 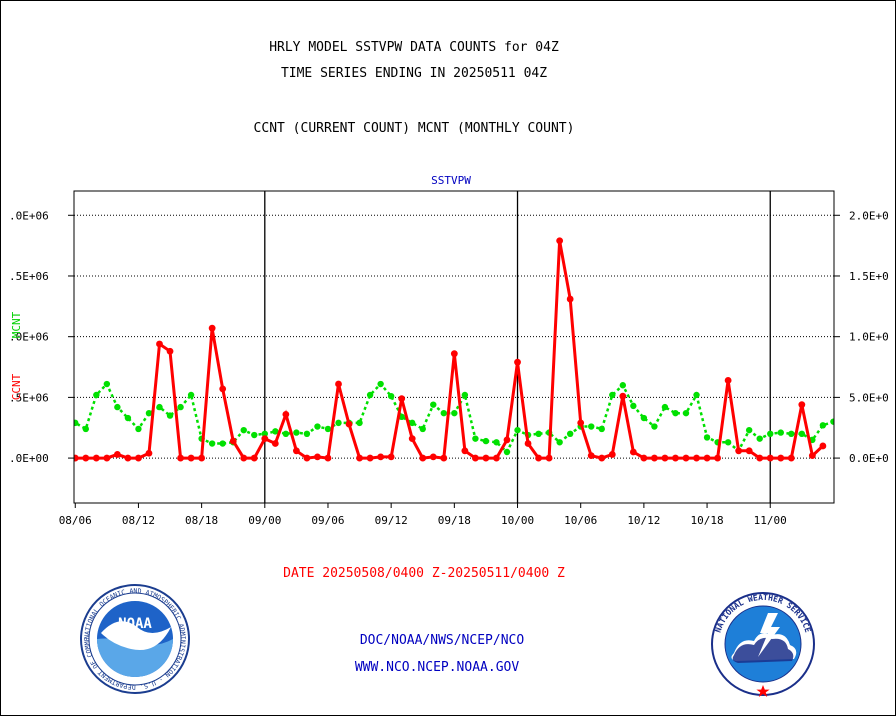 I want to click on x-tick-label: 10/12, so click(x=643, y=520).